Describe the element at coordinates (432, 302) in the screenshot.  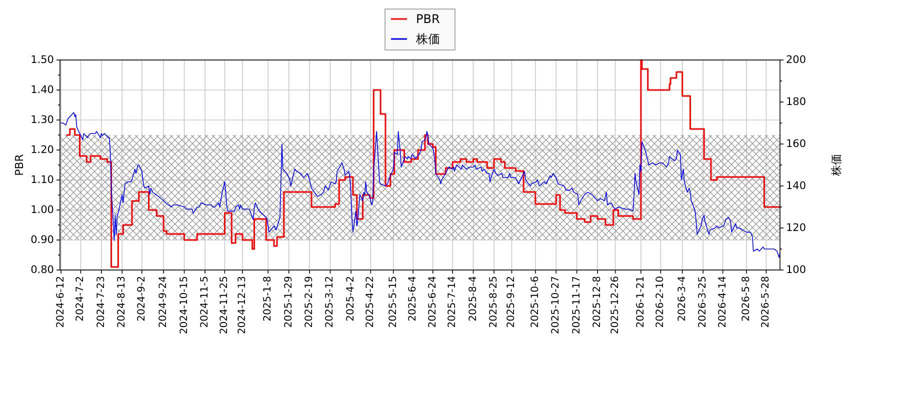
I see `x-tick-label: 2025-6-24` at that location.